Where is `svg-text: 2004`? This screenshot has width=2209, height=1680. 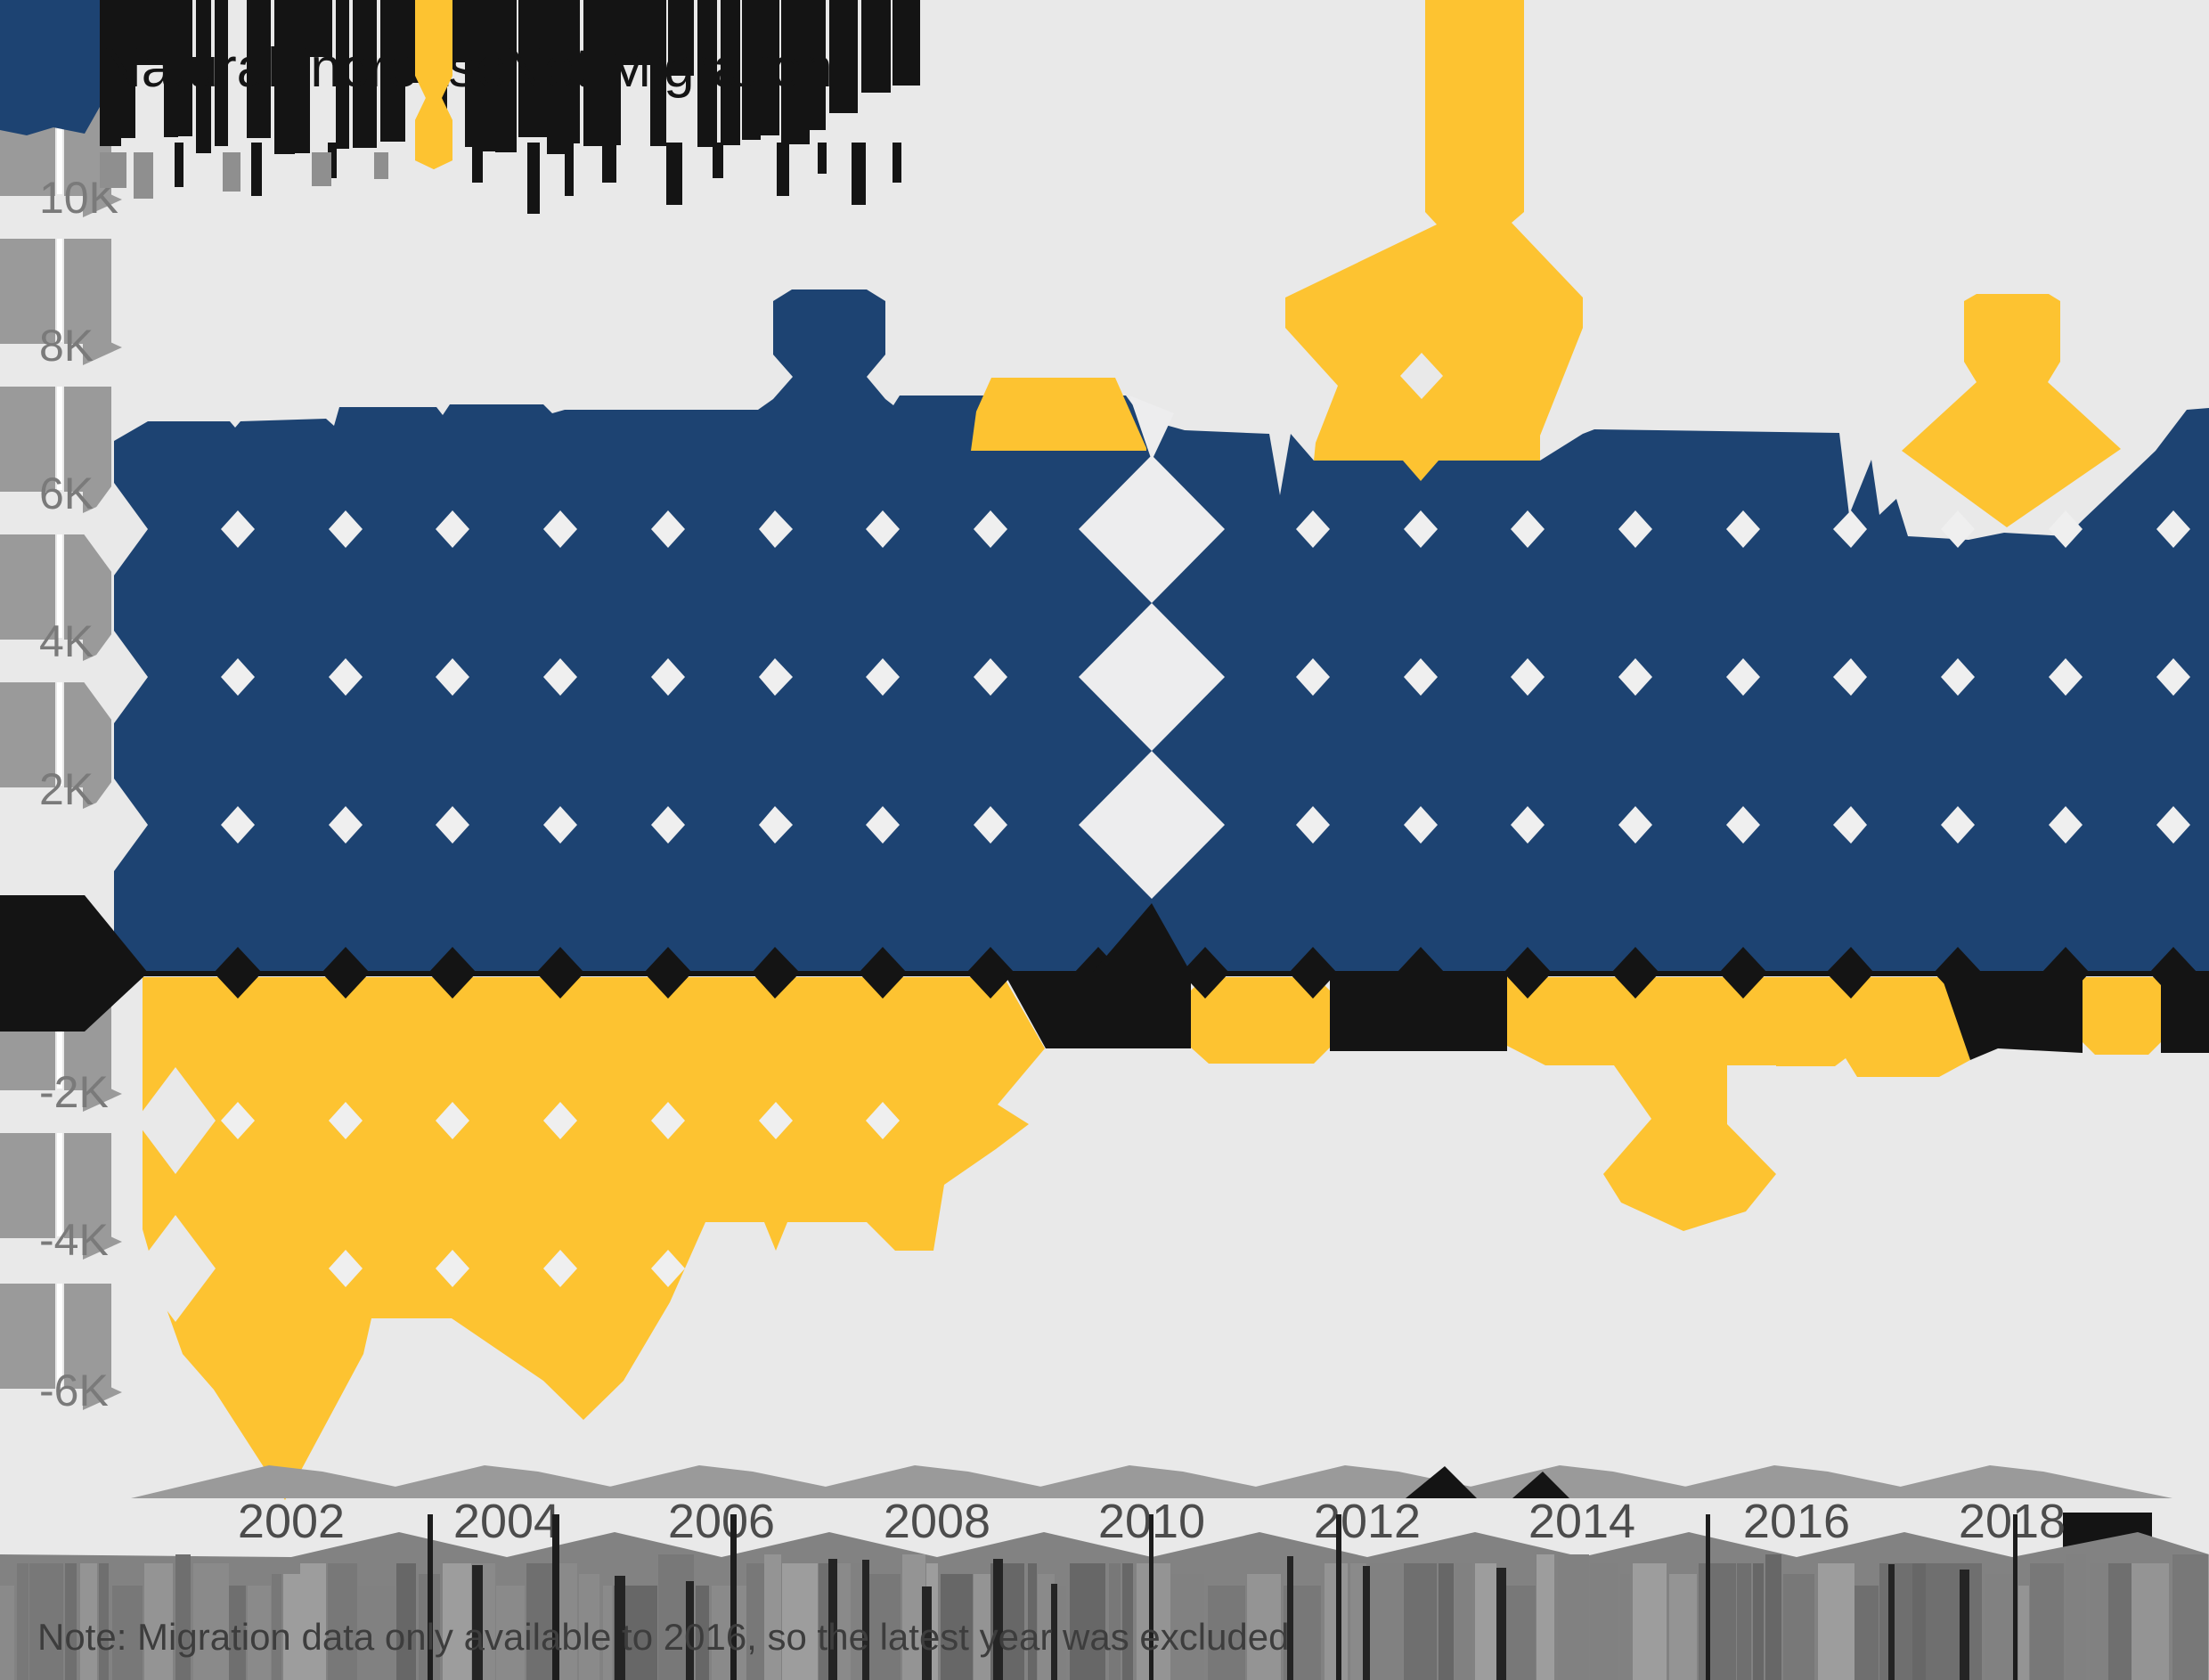
svg-text: 2004 is located at coordinates (506, 1521).